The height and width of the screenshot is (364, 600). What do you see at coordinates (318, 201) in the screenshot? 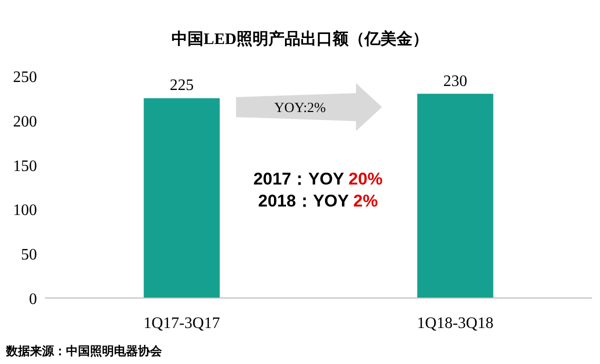
I see `annotation: 2018：YOY 2%` at bounding box center [318, 201].